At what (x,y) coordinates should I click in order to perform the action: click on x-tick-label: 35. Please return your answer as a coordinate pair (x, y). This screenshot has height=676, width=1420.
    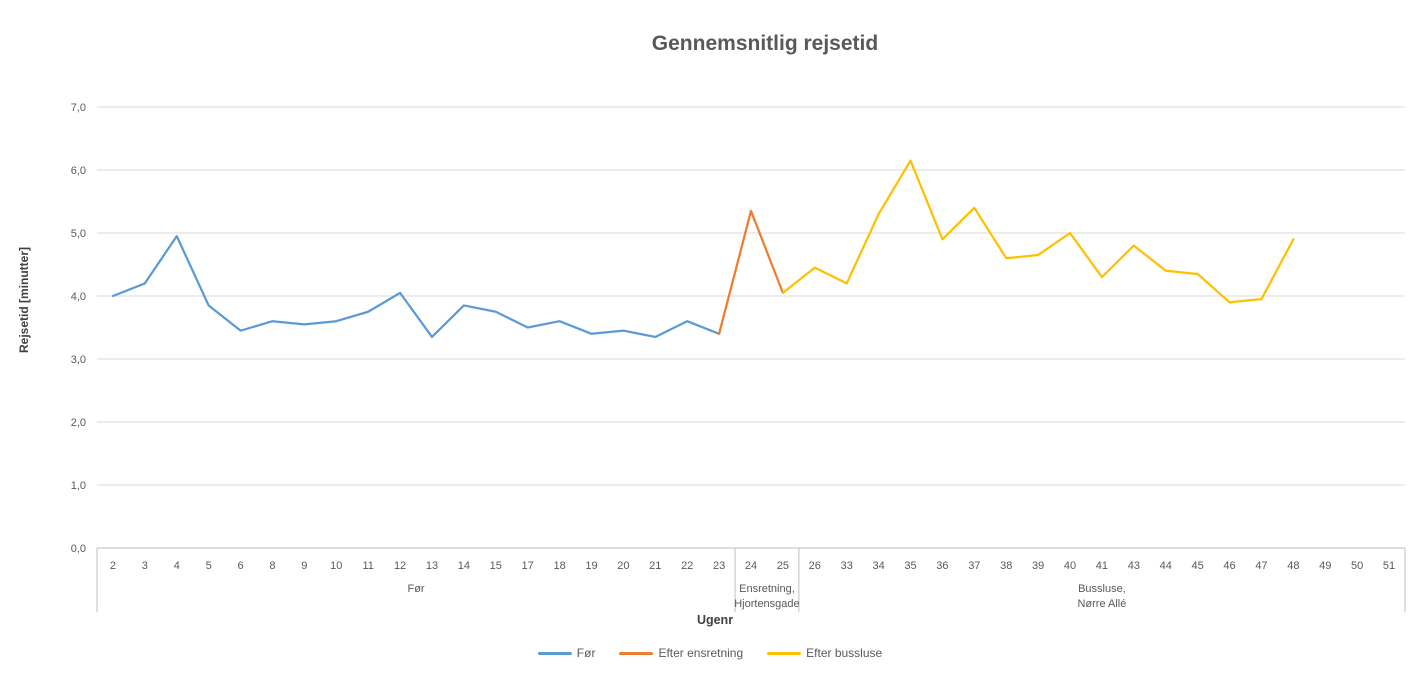
    Looking at the image, I should click on (910, 566).